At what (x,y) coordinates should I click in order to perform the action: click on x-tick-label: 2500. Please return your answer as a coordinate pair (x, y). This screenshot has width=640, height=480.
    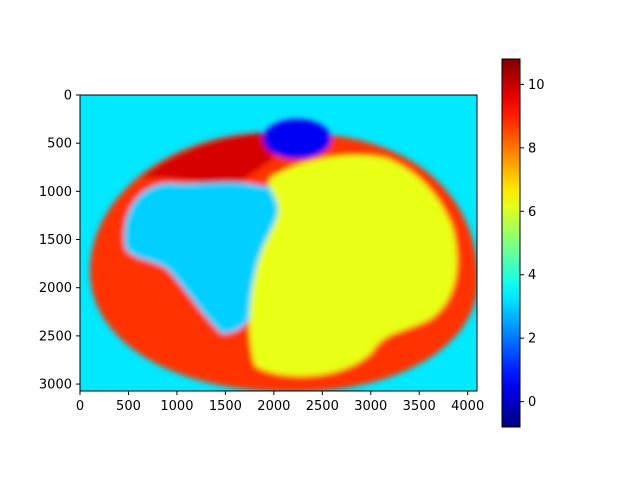
    Looking at the image, I should click on (322, 406).